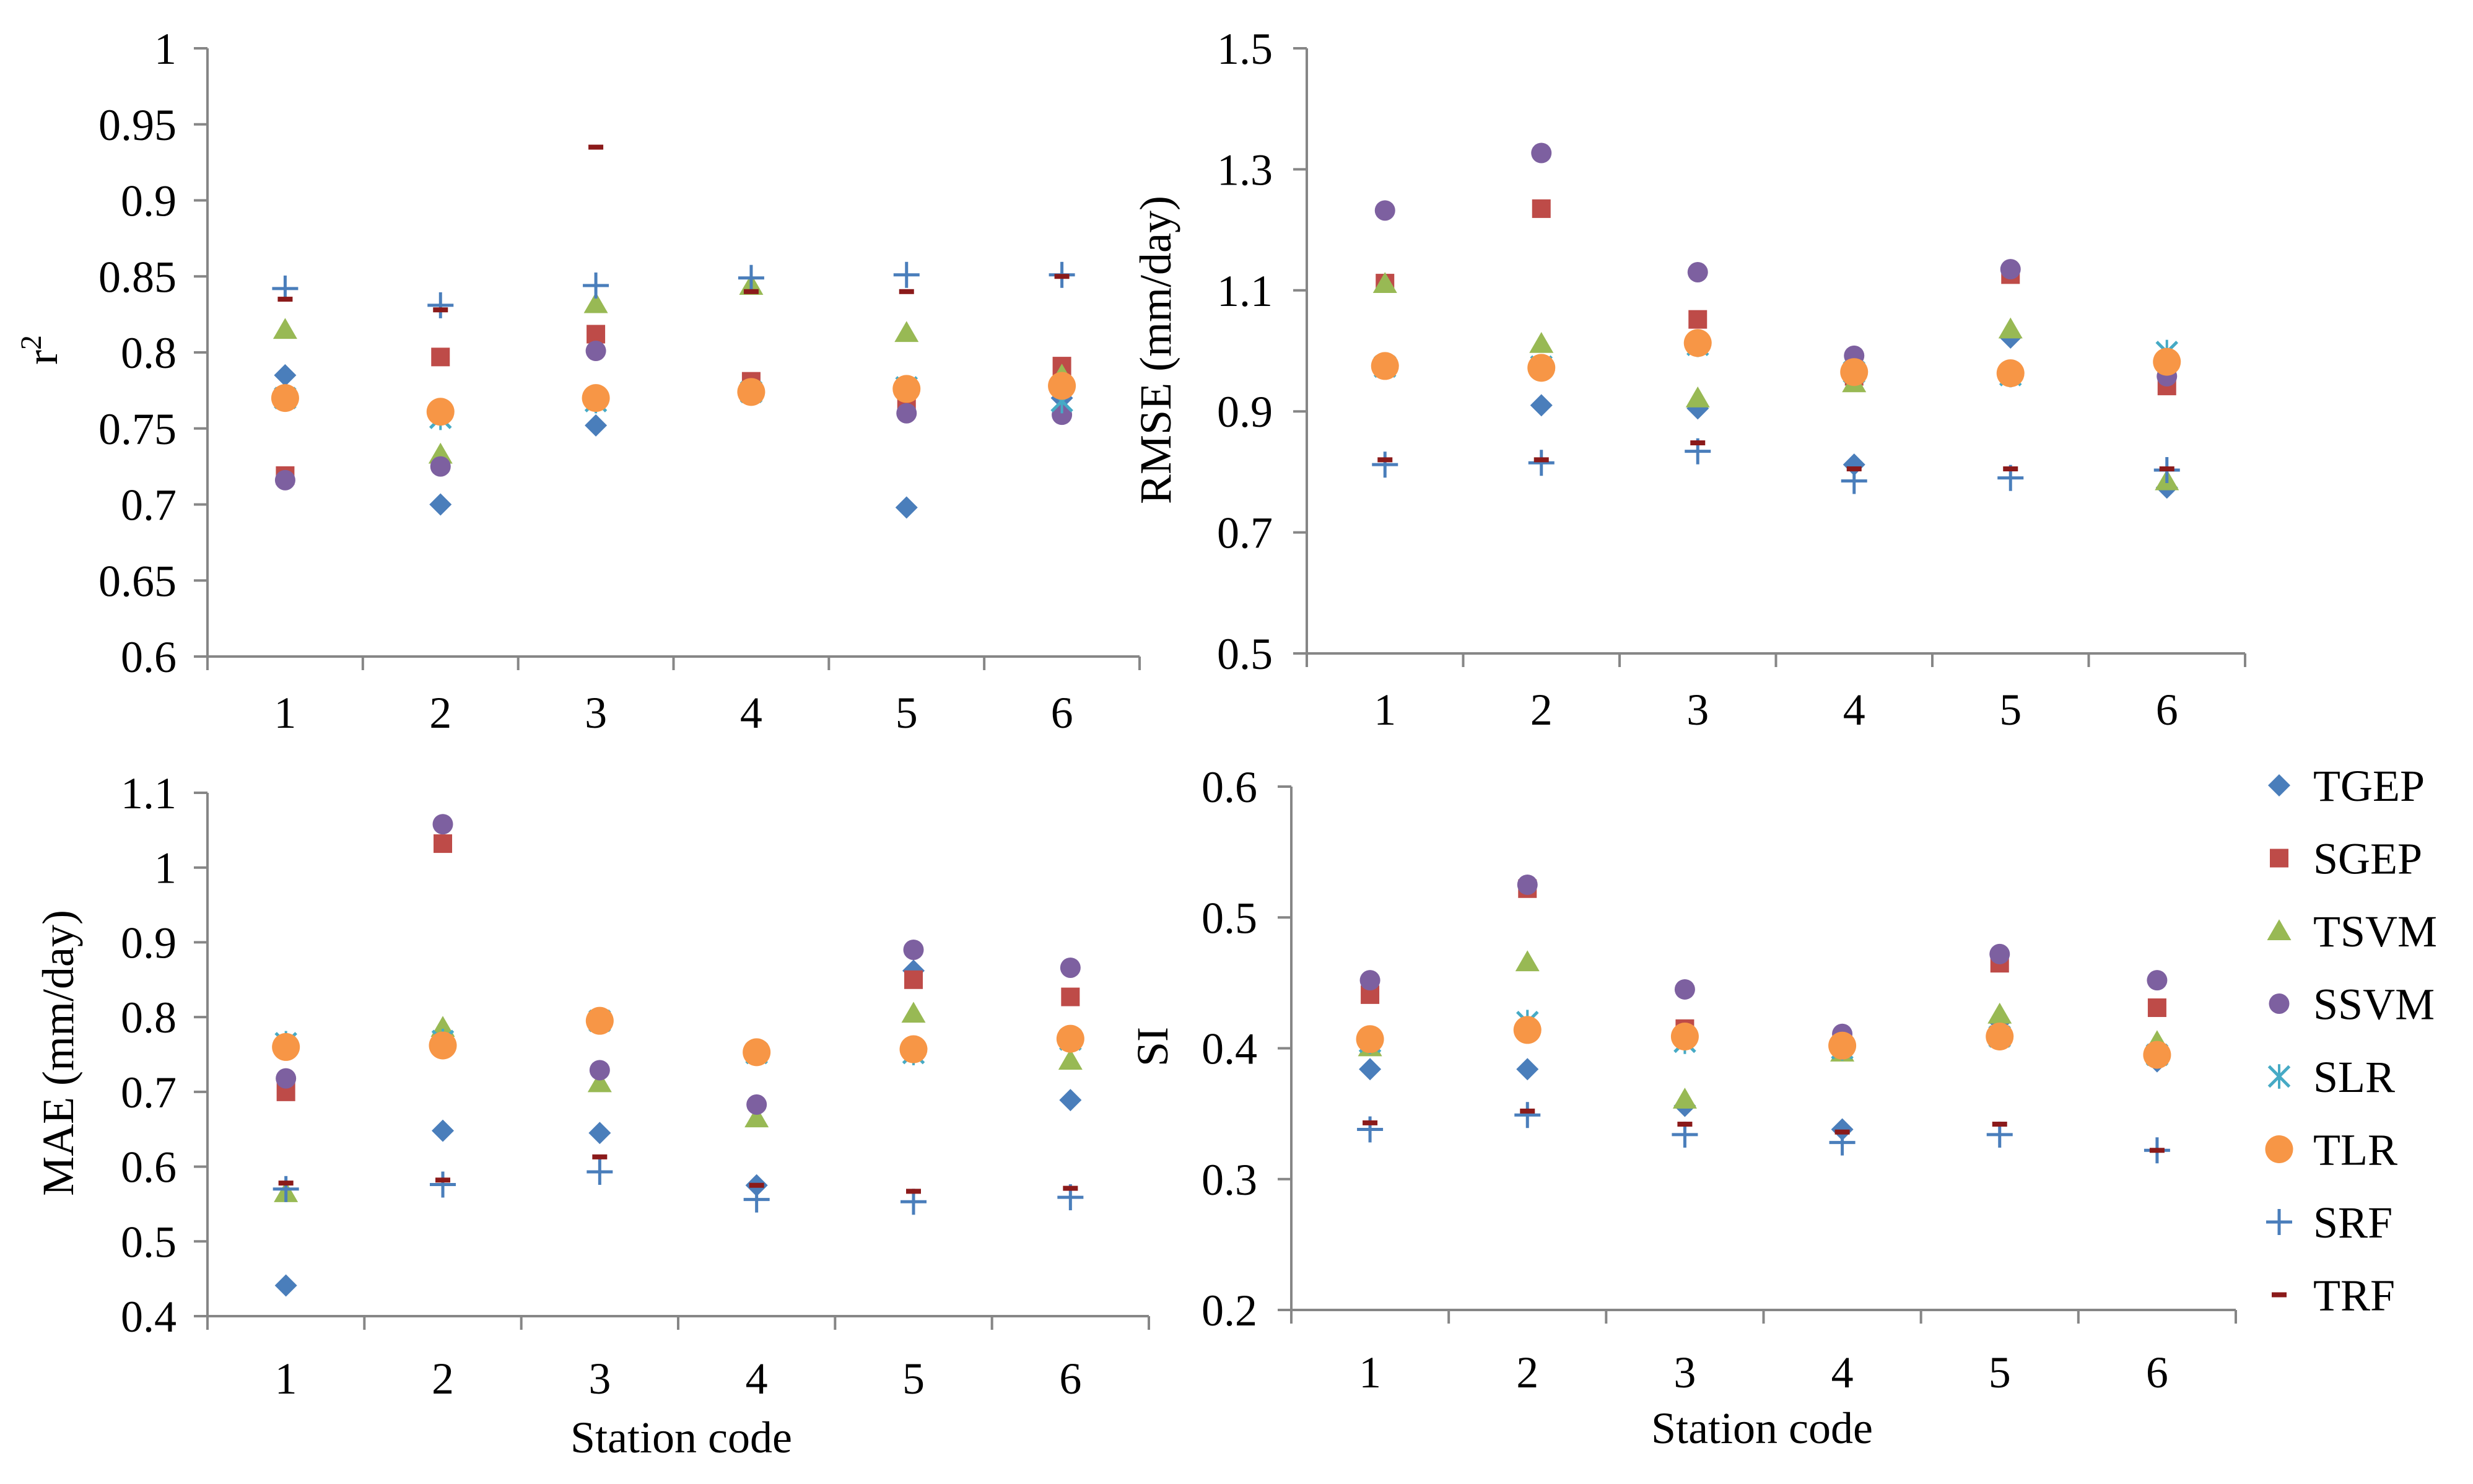 The width and height of the screenshot is (2473, 1484). What do you see at coordinates (681, 1437) in the screenshot?
I see `x-axis-label: Station code` at bounding box center [681, 1437].